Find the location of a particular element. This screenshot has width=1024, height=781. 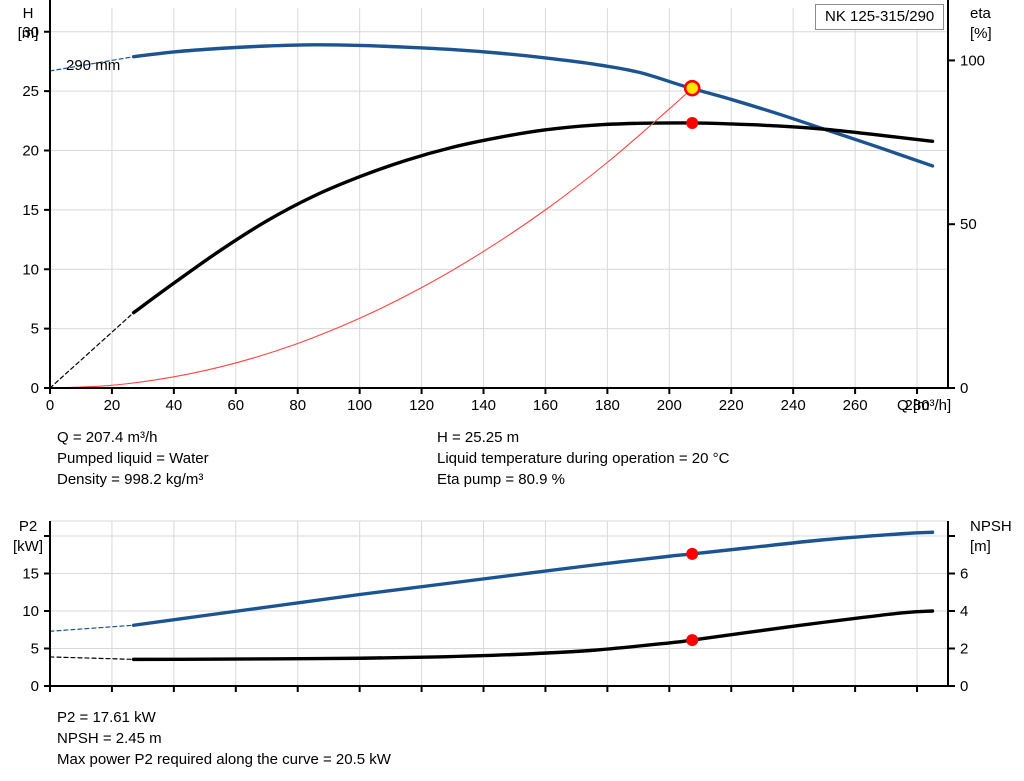

impeller-diameter-label: 290 mm is located at coordinates (93, 65).